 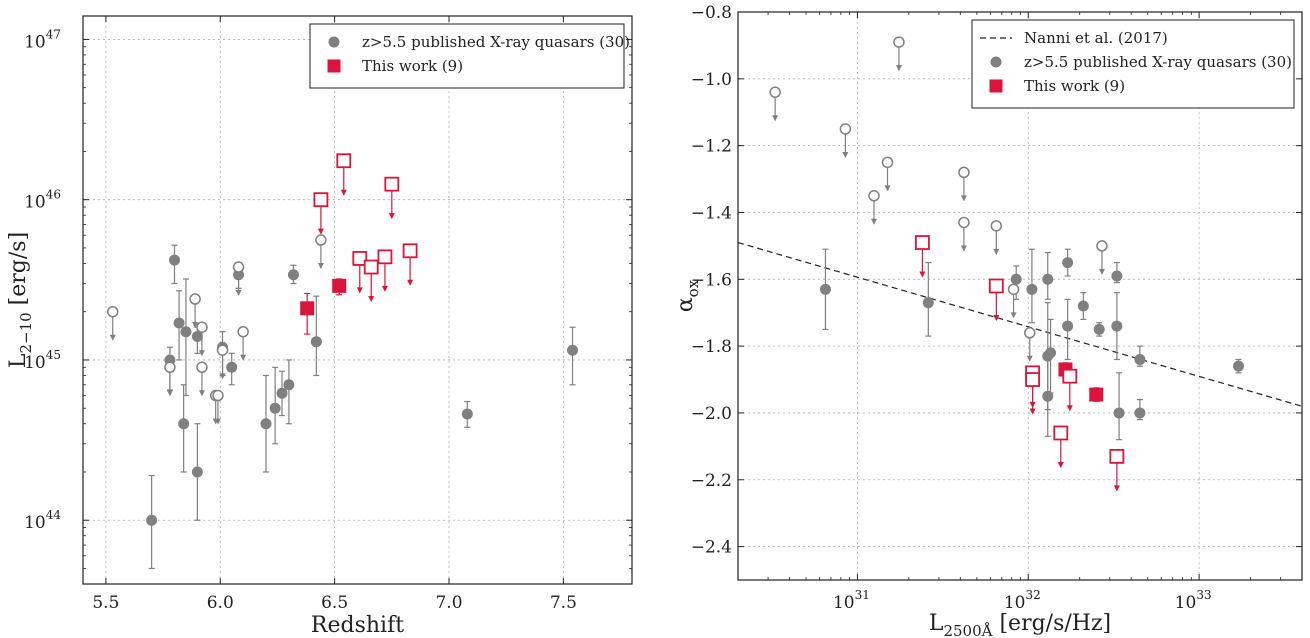 I want to click on y-tick-label: −2.4, so click(x=711, y=548).